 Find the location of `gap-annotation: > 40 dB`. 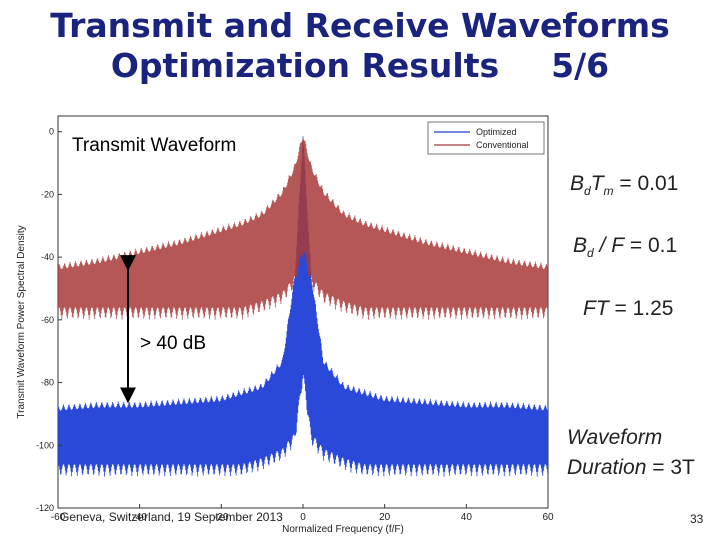

gap-annotation: > 40 dB is located at coordinates (173, 343).